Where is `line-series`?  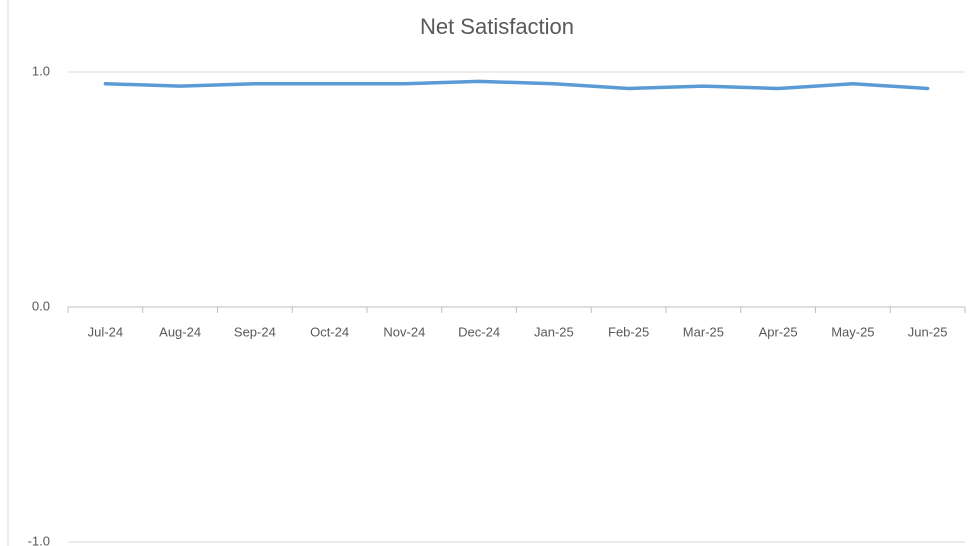 line-series is located at coordinates (516, 85).